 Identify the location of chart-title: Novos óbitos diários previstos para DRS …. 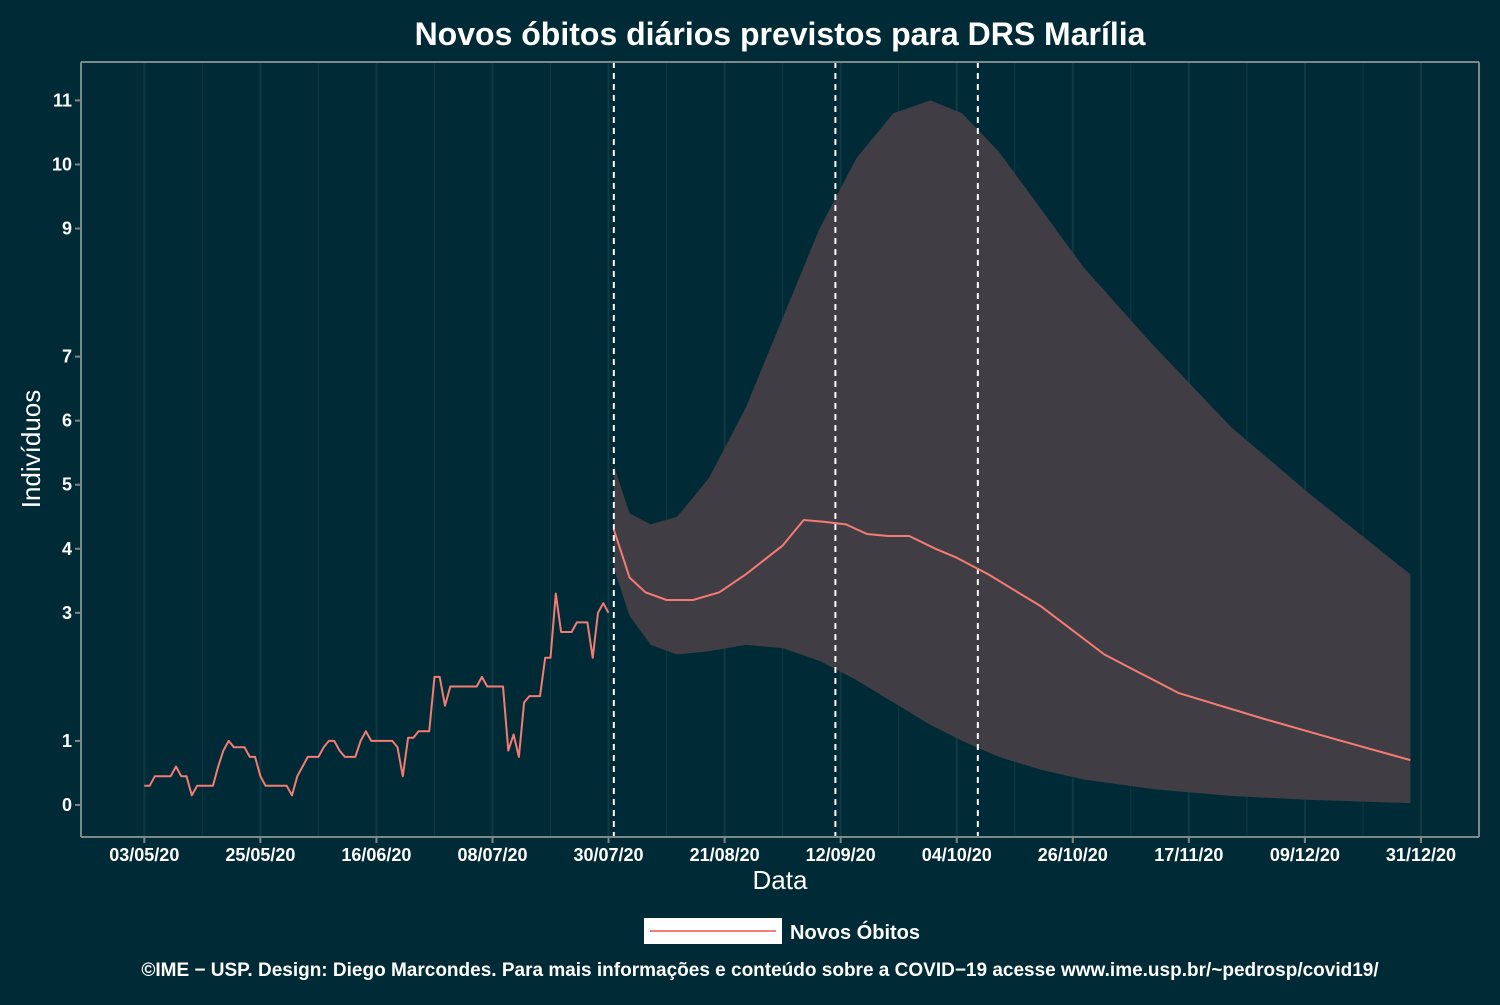
(780, 34).